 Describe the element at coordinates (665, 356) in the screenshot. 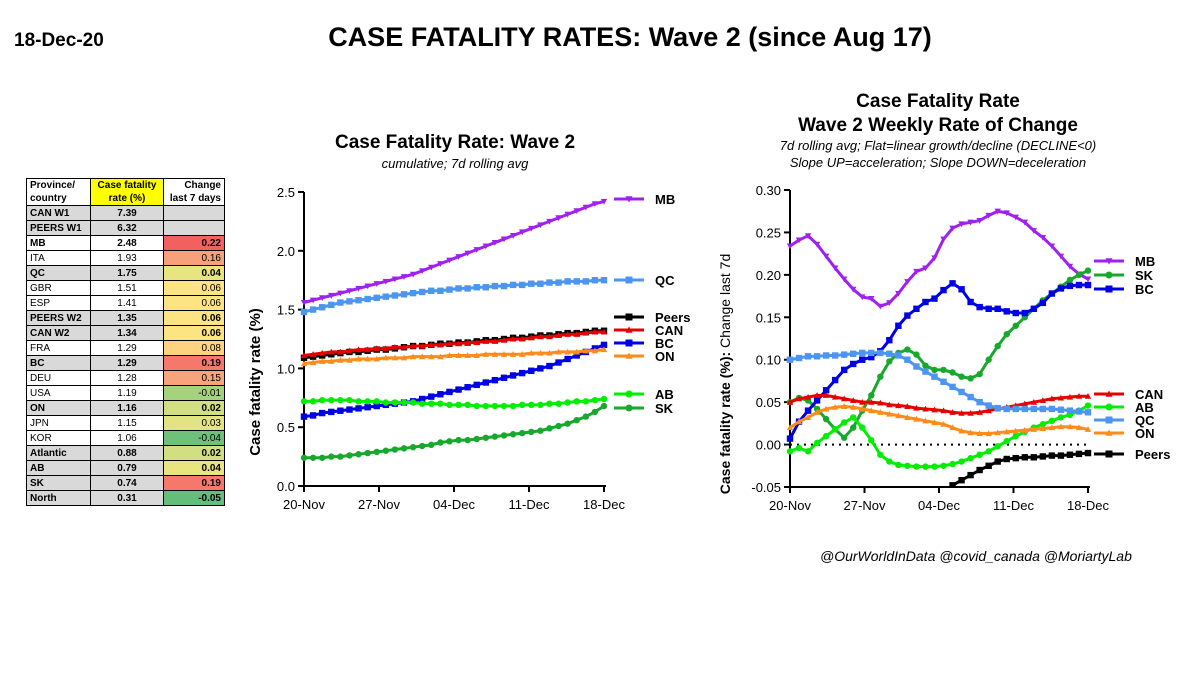

I see `legend-label: ON` at that location.